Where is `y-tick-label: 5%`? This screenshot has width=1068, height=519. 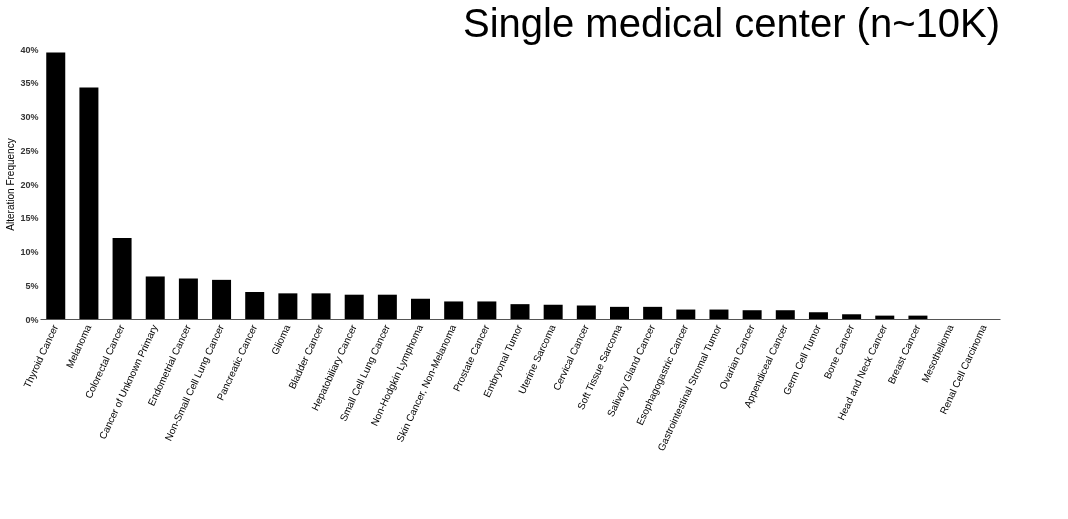 y-tick-label: 5% is located at coordinates (32, 285).